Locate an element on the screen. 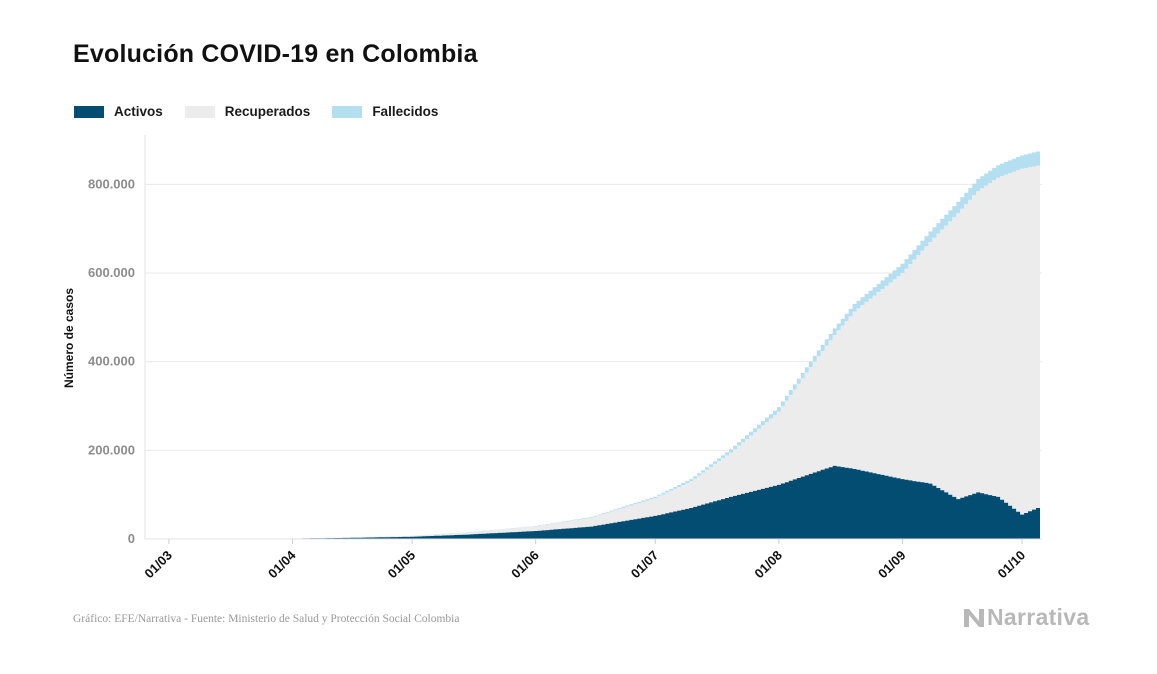 Image resolution: width=1157 pixels, height=674 pixels. chart-title: Evolución COVID-19 en Colombia is located at coordinates (275, 54).